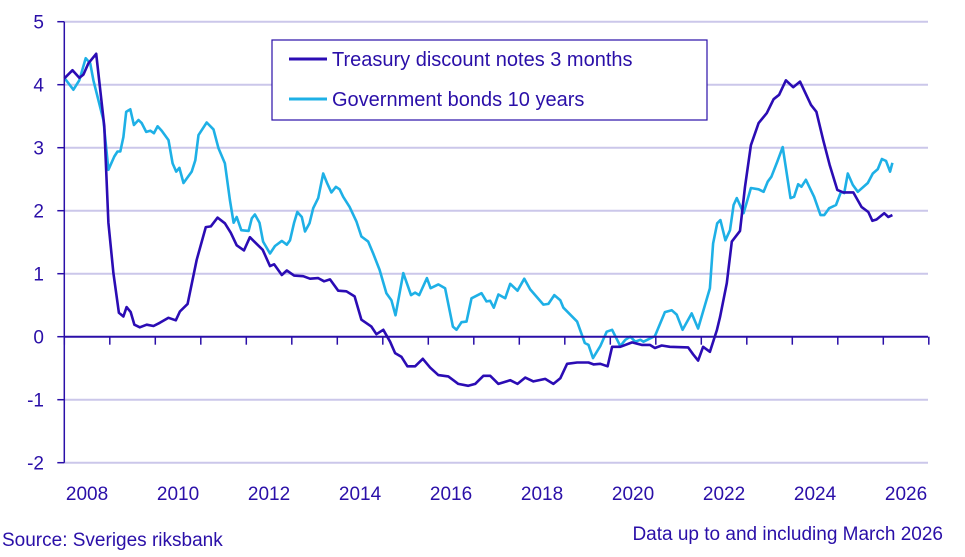 This screenshot has width=965, height=557. What do you see at coordinates (38, 275) in the screenshot?
I see `y-tick-label: 1` at bounding box center [38, 275].